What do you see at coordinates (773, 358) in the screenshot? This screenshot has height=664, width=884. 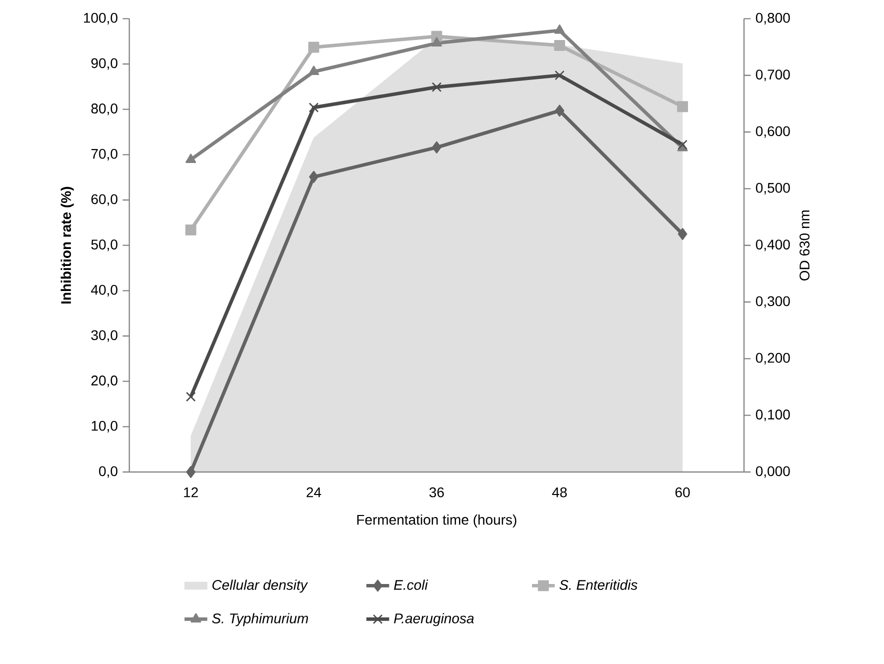 I see `y2-tick-label: 0,200` at bounding box center [773, 358].